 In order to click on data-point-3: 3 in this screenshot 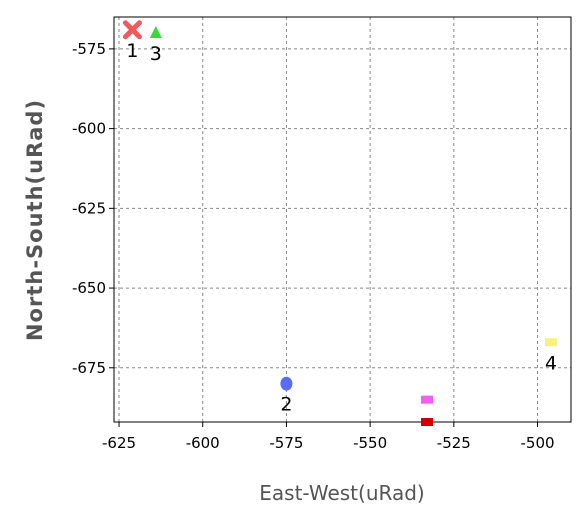, I will do `click(155, 45)`.